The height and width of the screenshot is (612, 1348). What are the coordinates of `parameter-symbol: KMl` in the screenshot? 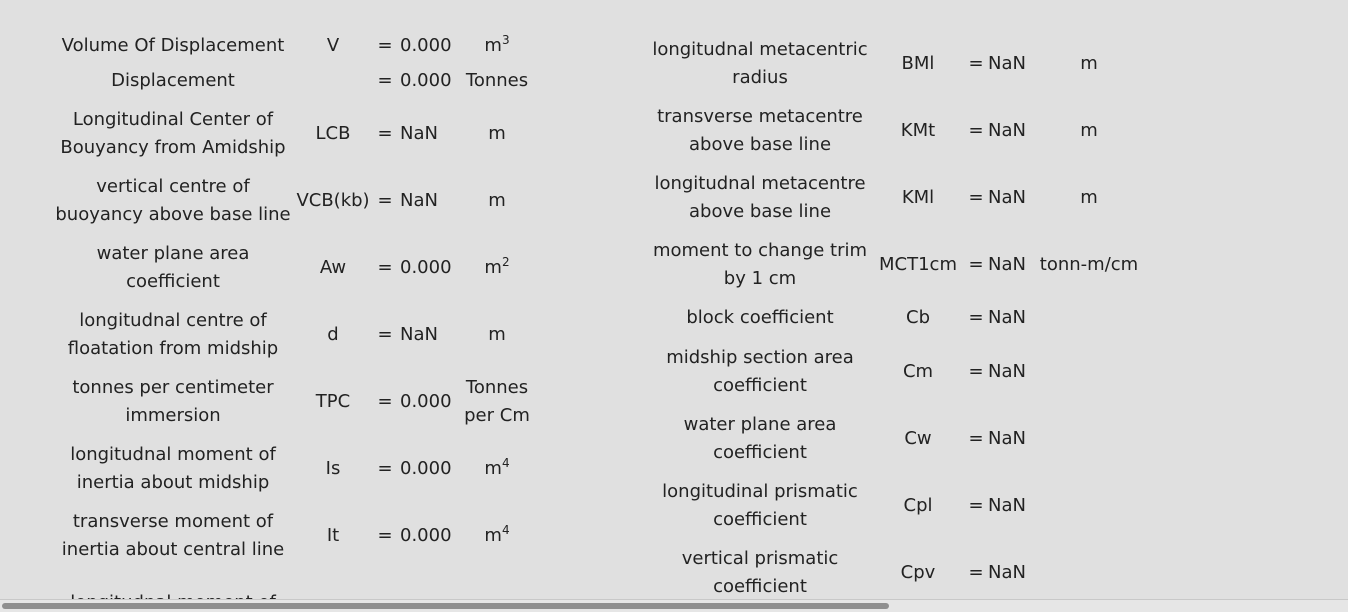 It's located at (918, 197).